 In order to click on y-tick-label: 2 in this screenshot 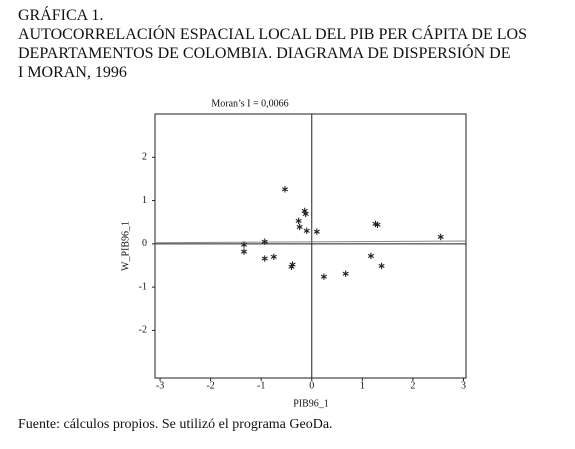, I will do `click(144, 157)`.